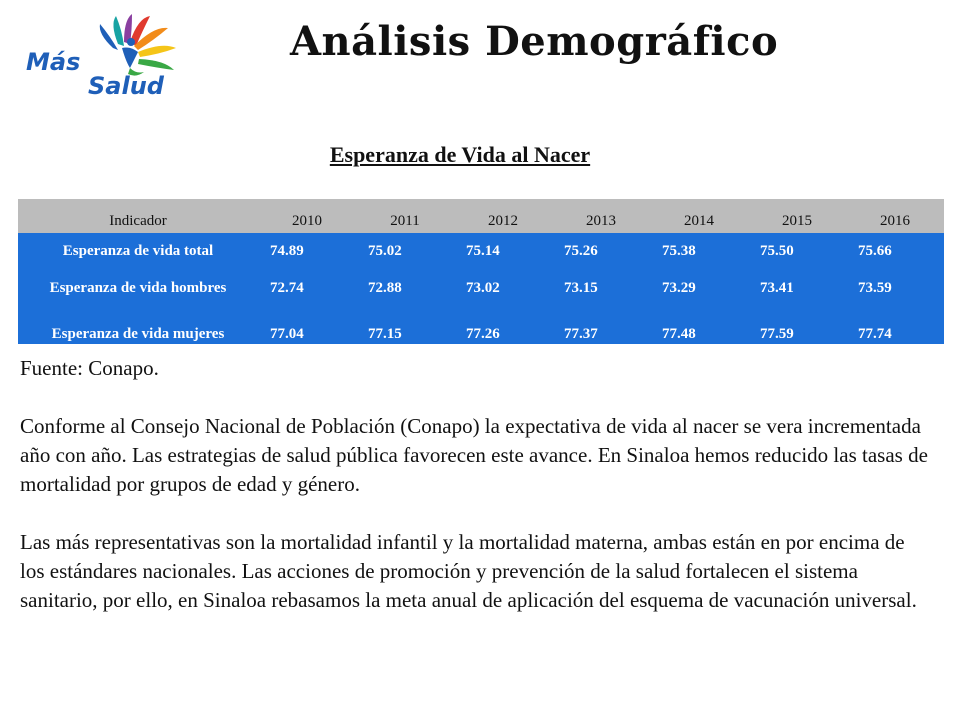 The image size is (960, 720). I want to click on table-cell: 77.37, so click(601, 325).